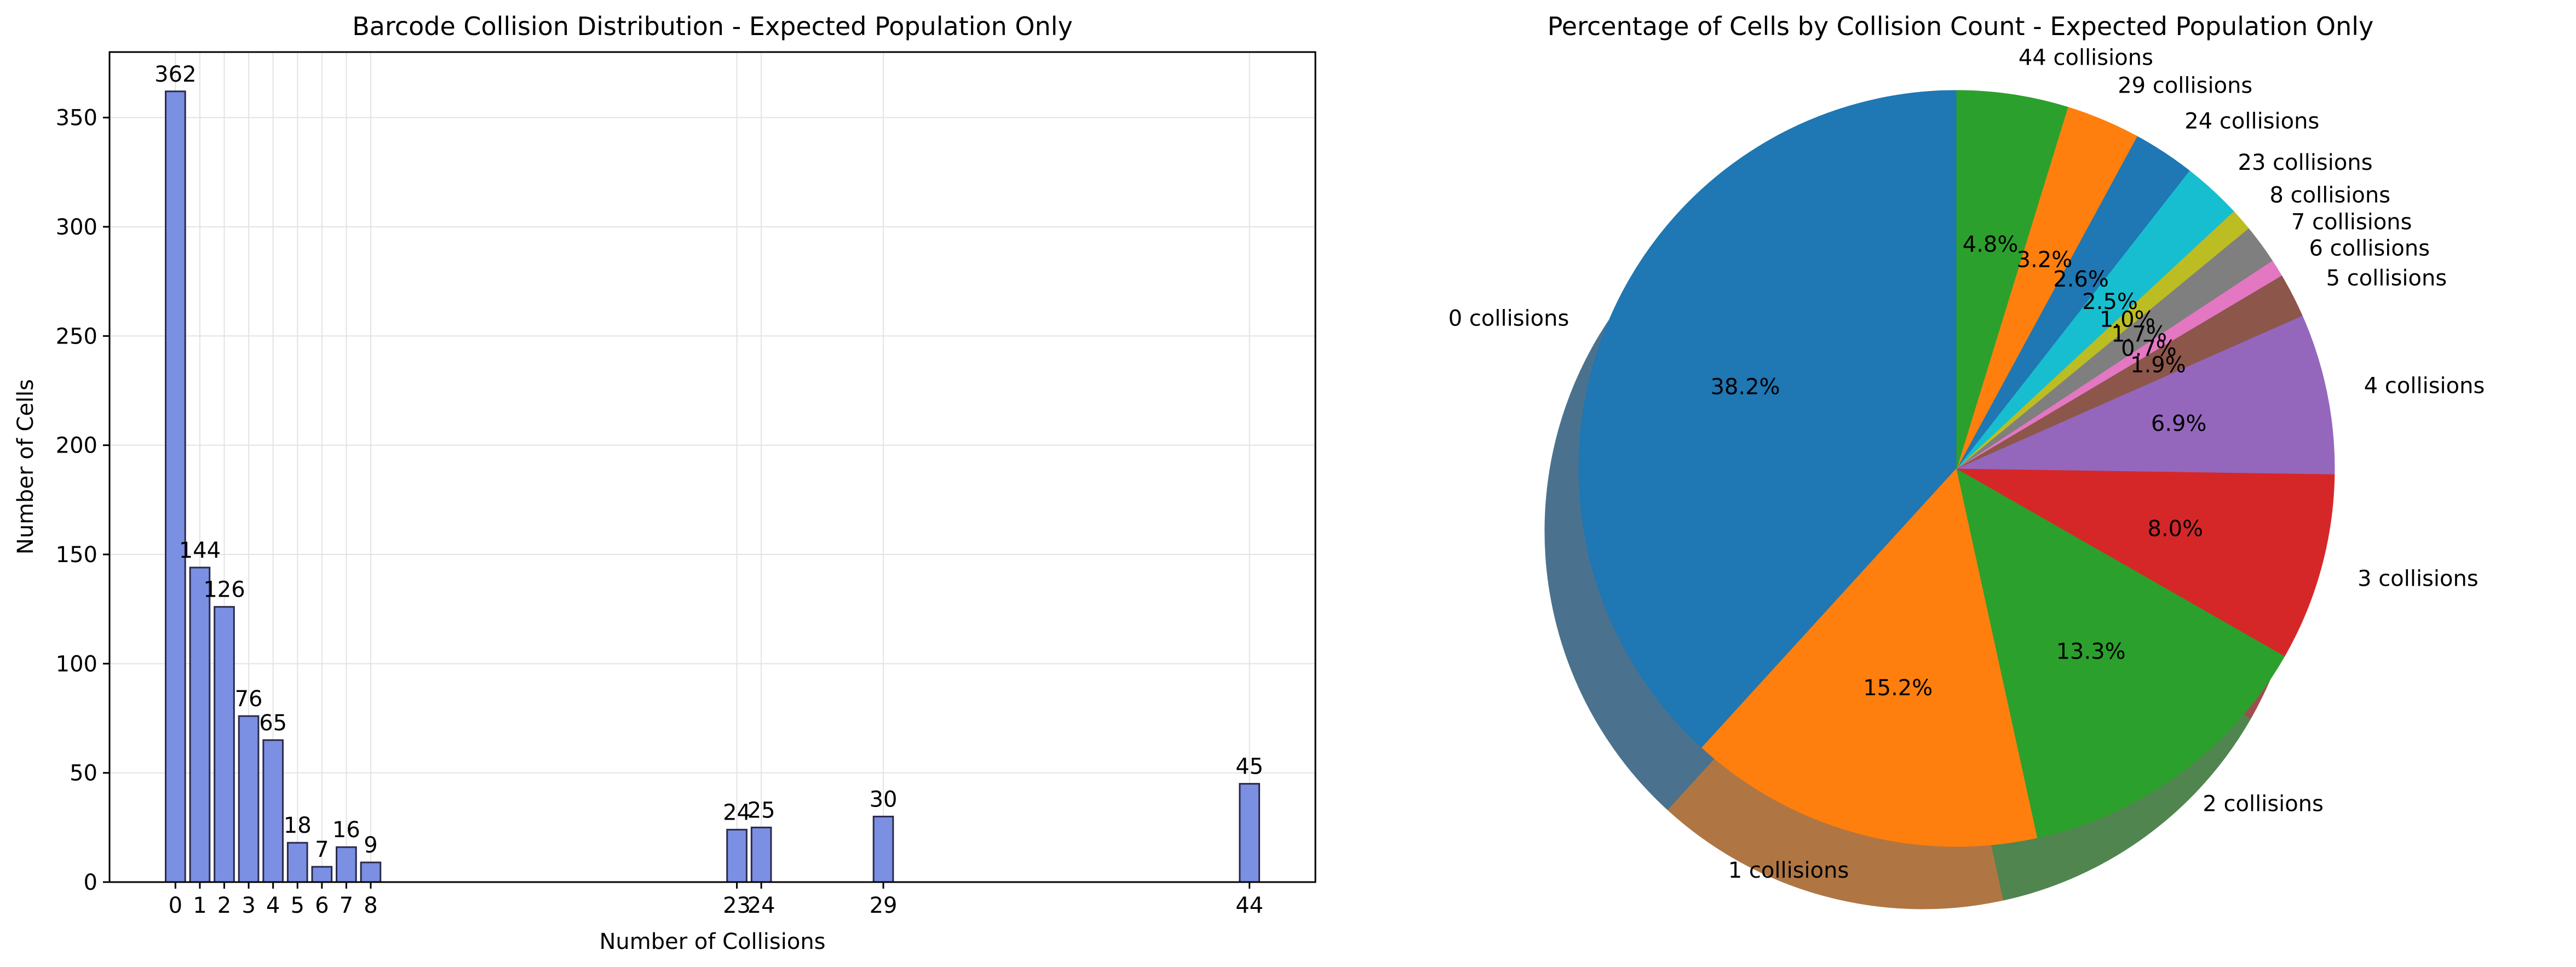 This screenshot has width=2576, height=967. Describe the element at coordinates (884, 800) in the screenshot. I see `bar-value-label: 30` at that location.